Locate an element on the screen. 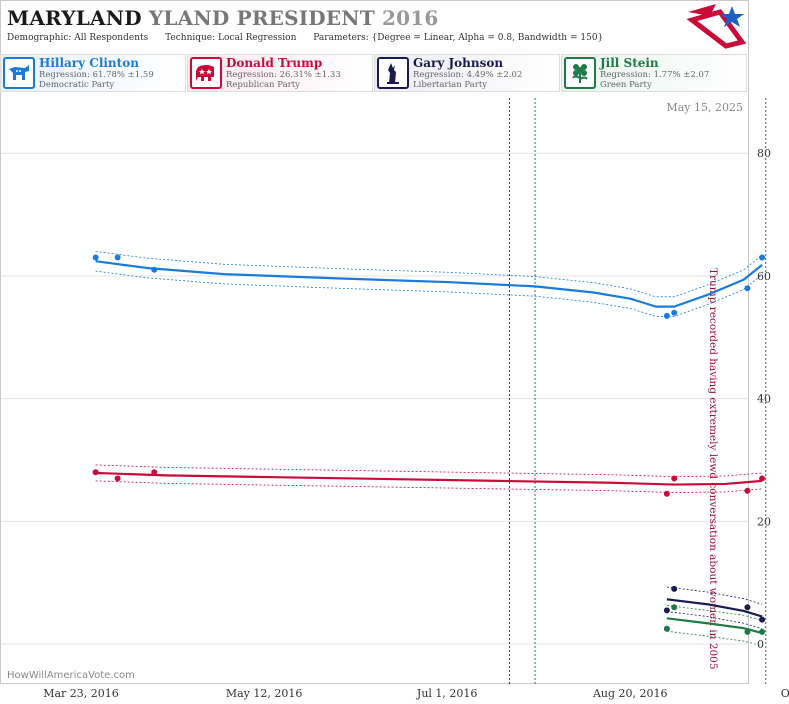  candidate-party: Libertarian Party is located at coordinates (450, 85).